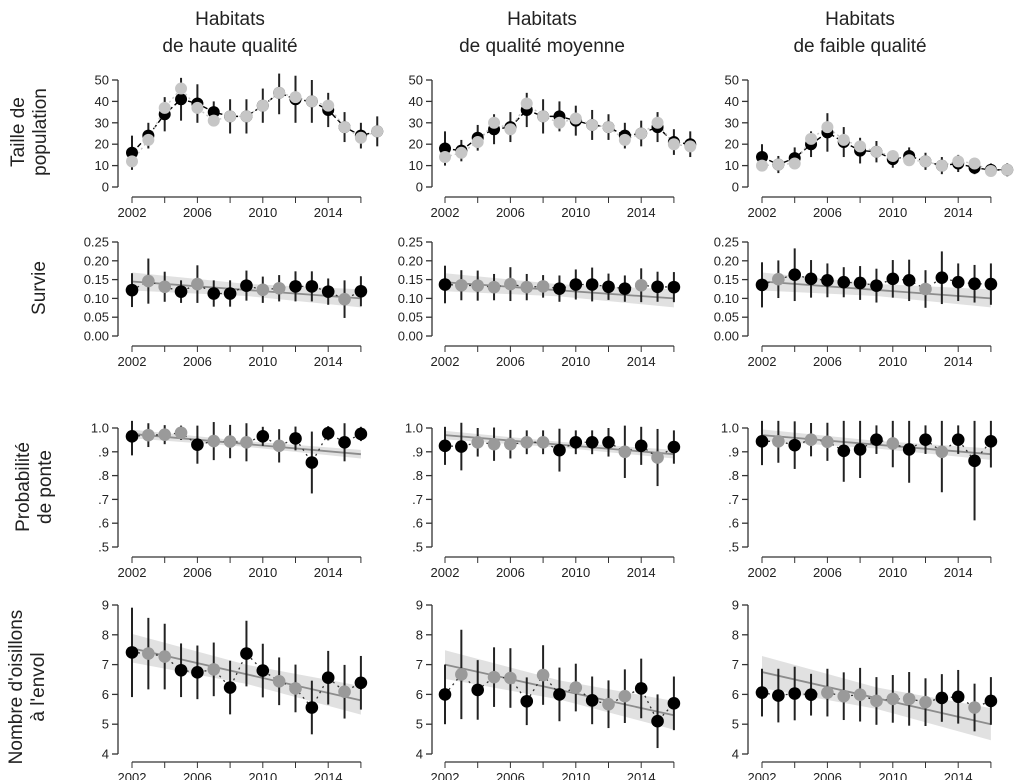  I want to click on y-tick-label: 30, so click(102, 122).